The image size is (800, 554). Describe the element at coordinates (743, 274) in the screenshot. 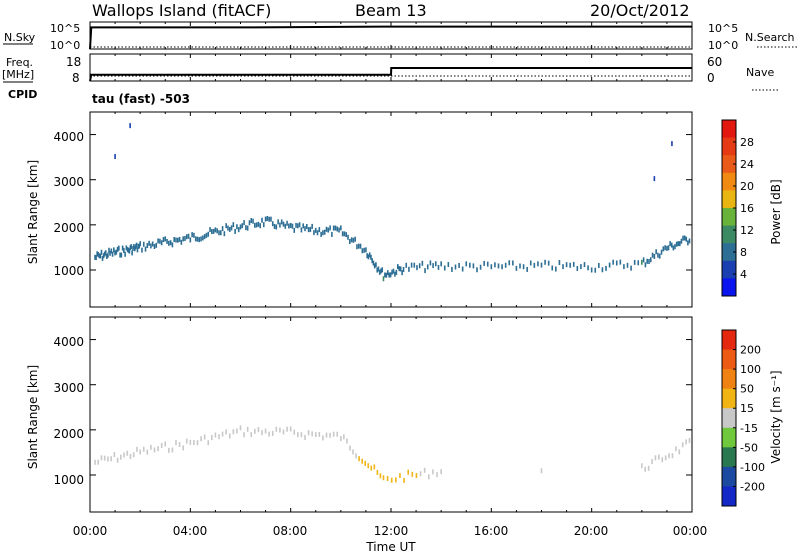

I see `power-colorbar-tick: 4` at that location.